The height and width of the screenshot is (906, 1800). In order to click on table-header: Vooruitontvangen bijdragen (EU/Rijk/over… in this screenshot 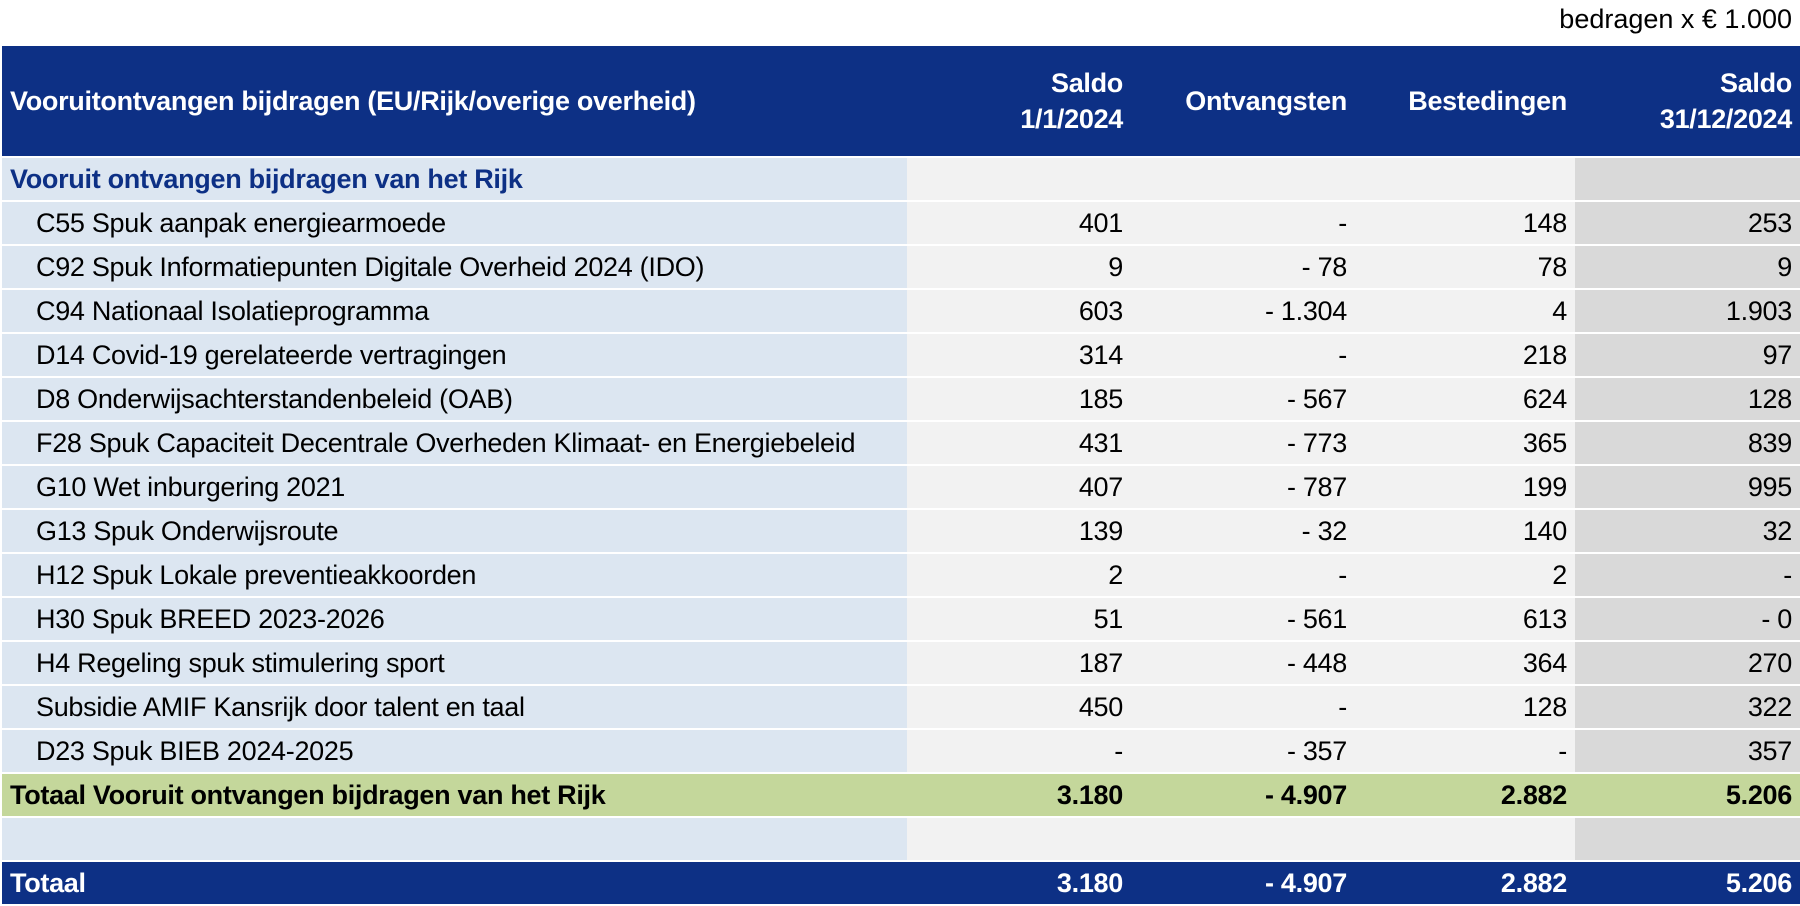, I will do `click(901, 101)`.